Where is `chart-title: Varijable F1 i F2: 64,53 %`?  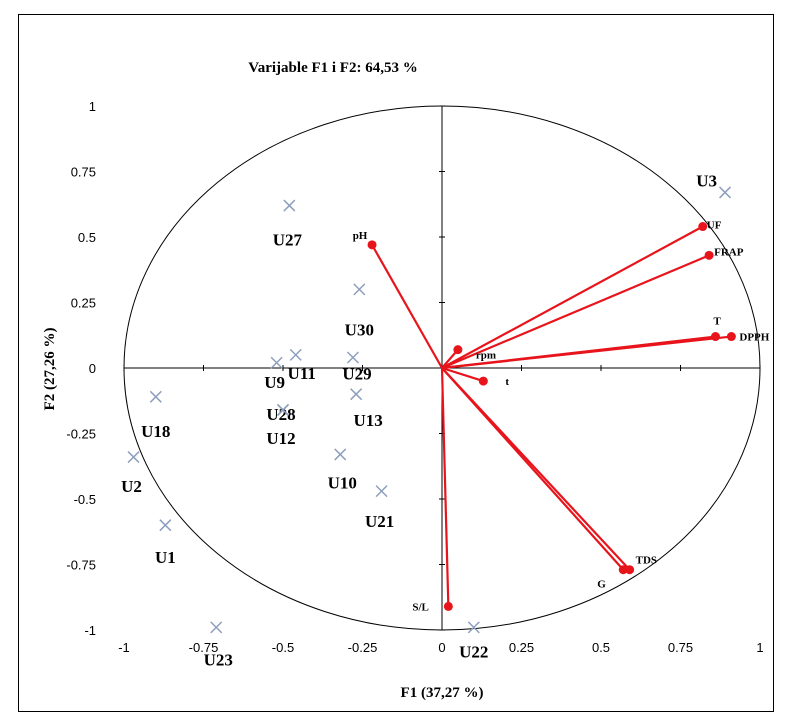
chart-title: Varijable F1 i F2: 64,53 % is located at coordinates (332, 68).